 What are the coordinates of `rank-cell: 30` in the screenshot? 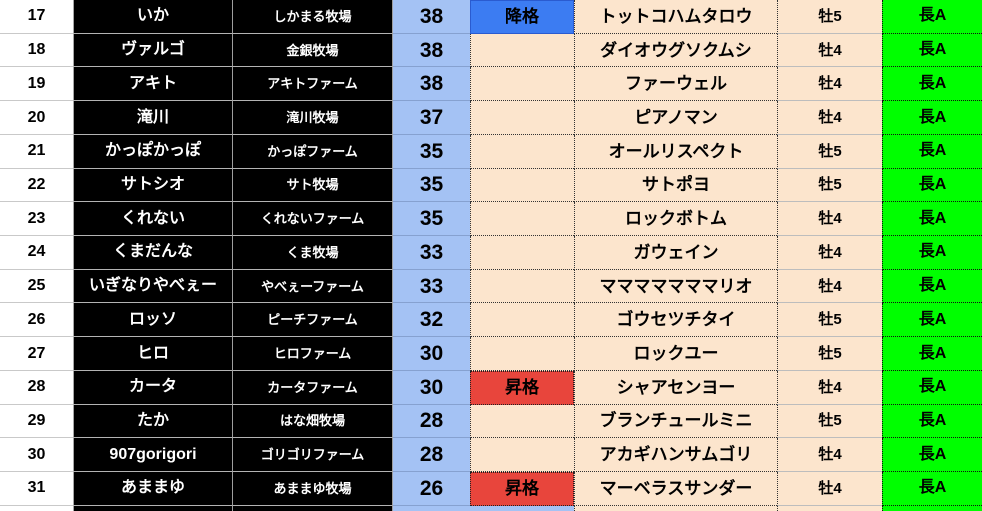 It's located at (37, 455).